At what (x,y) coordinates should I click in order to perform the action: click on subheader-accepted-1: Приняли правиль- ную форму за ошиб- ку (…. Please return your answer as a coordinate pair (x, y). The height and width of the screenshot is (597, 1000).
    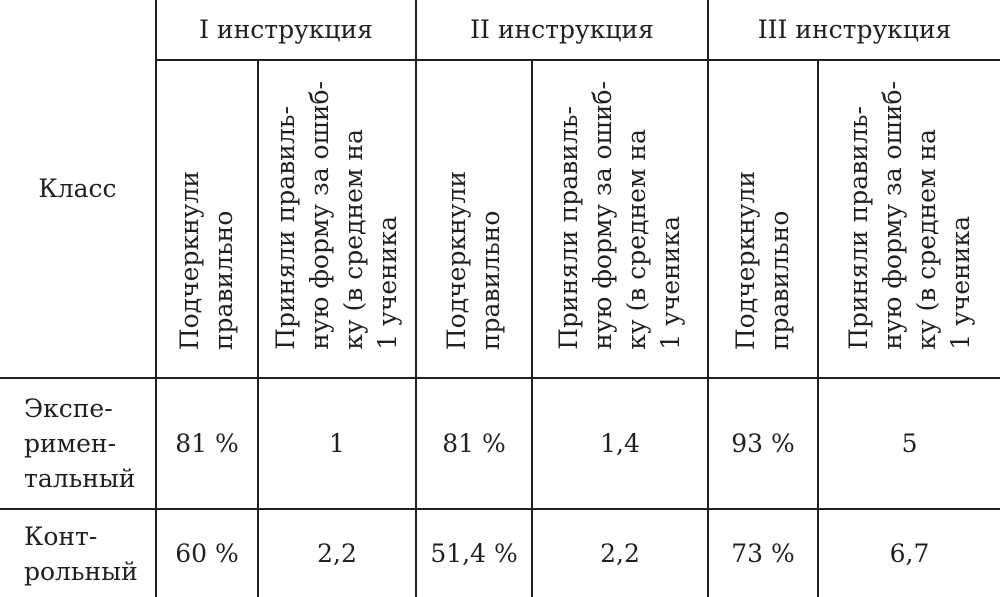
    Looking at the image, I should click on (336, 215).